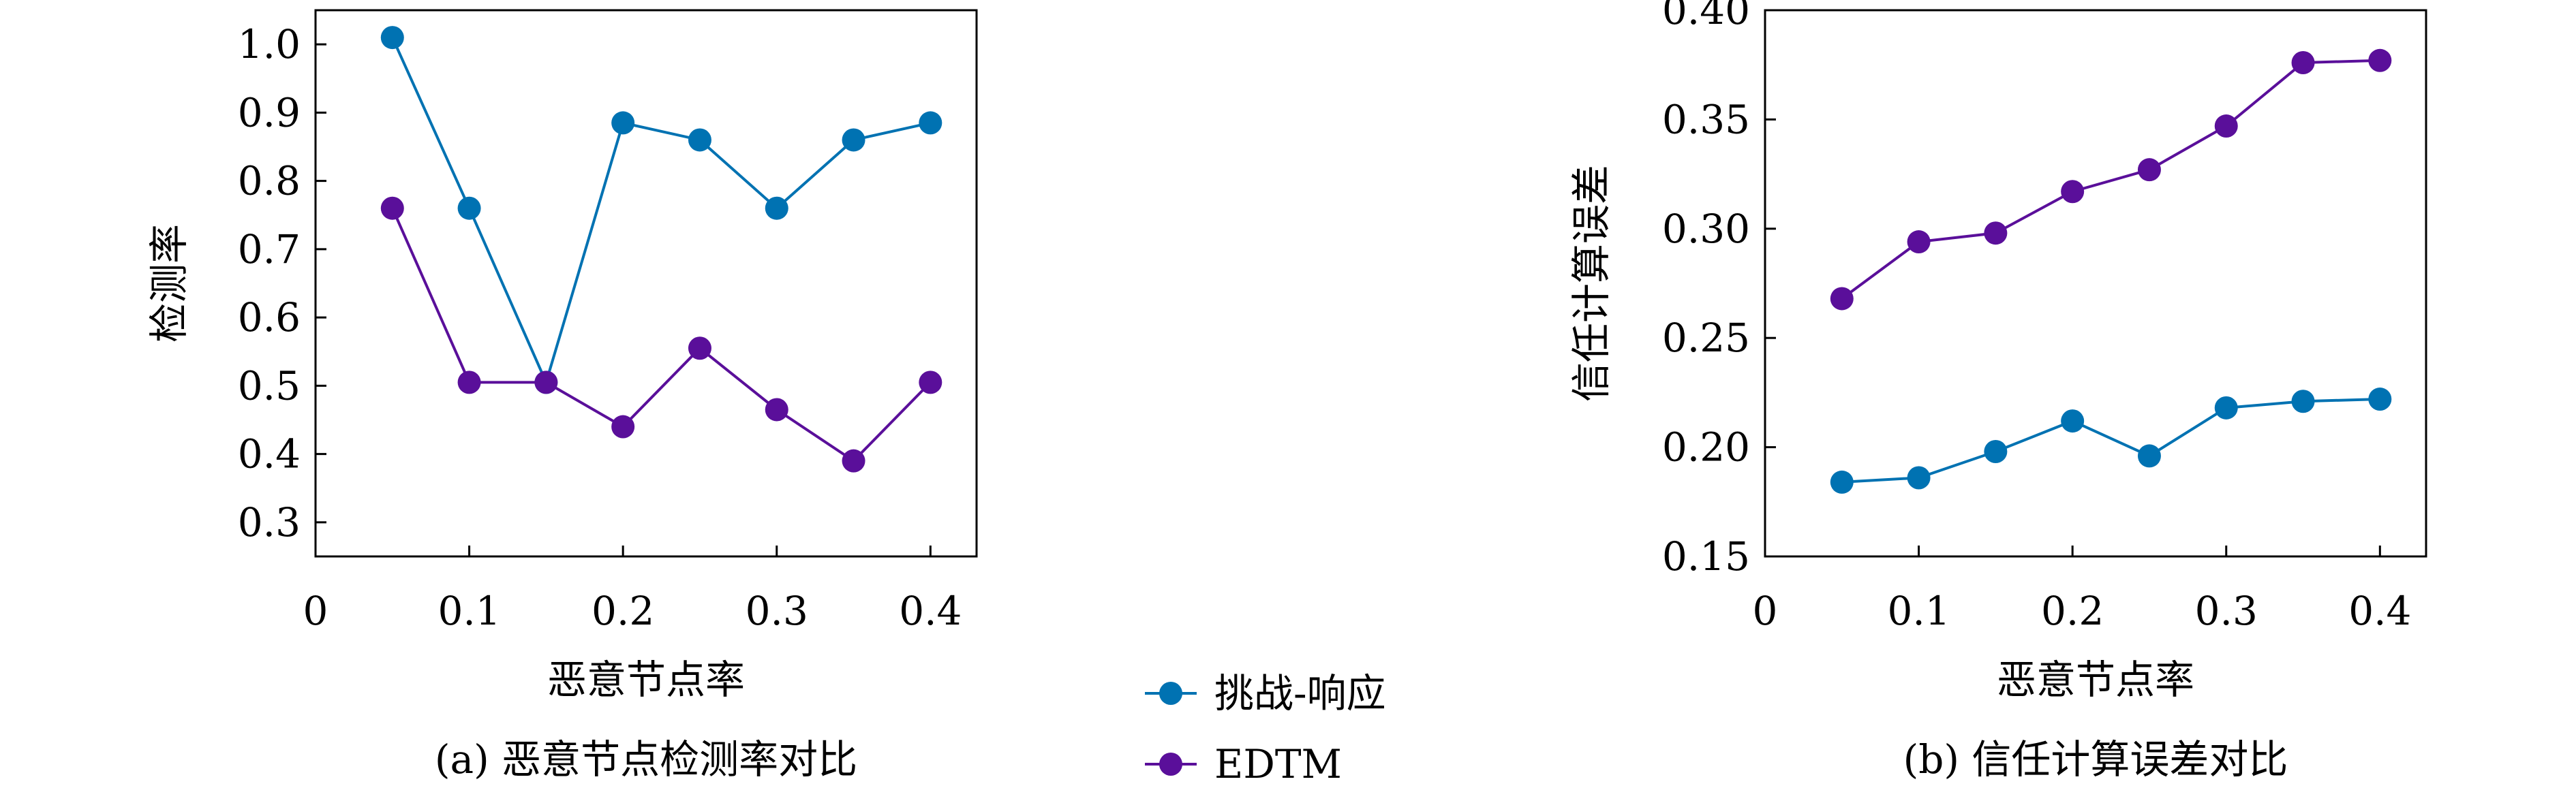 The image size is (2576, 788). What do you see at coordinates (1706, 556) in the screenshot?
I see `chart-b-y-tick-label: 0.15` at bounding box center [1706, 556].